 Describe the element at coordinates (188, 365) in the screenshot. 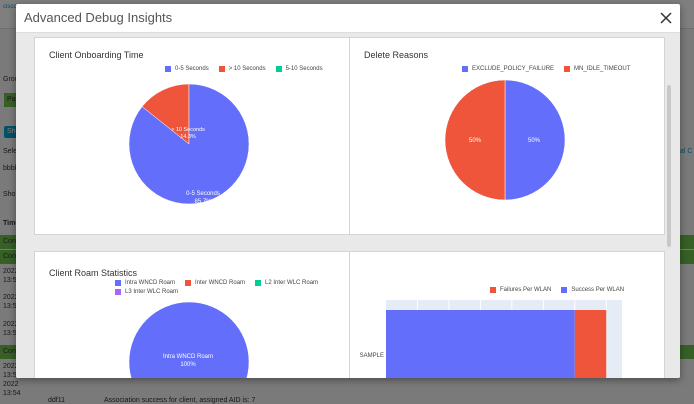

I see `slice-label: 100%` at that location.